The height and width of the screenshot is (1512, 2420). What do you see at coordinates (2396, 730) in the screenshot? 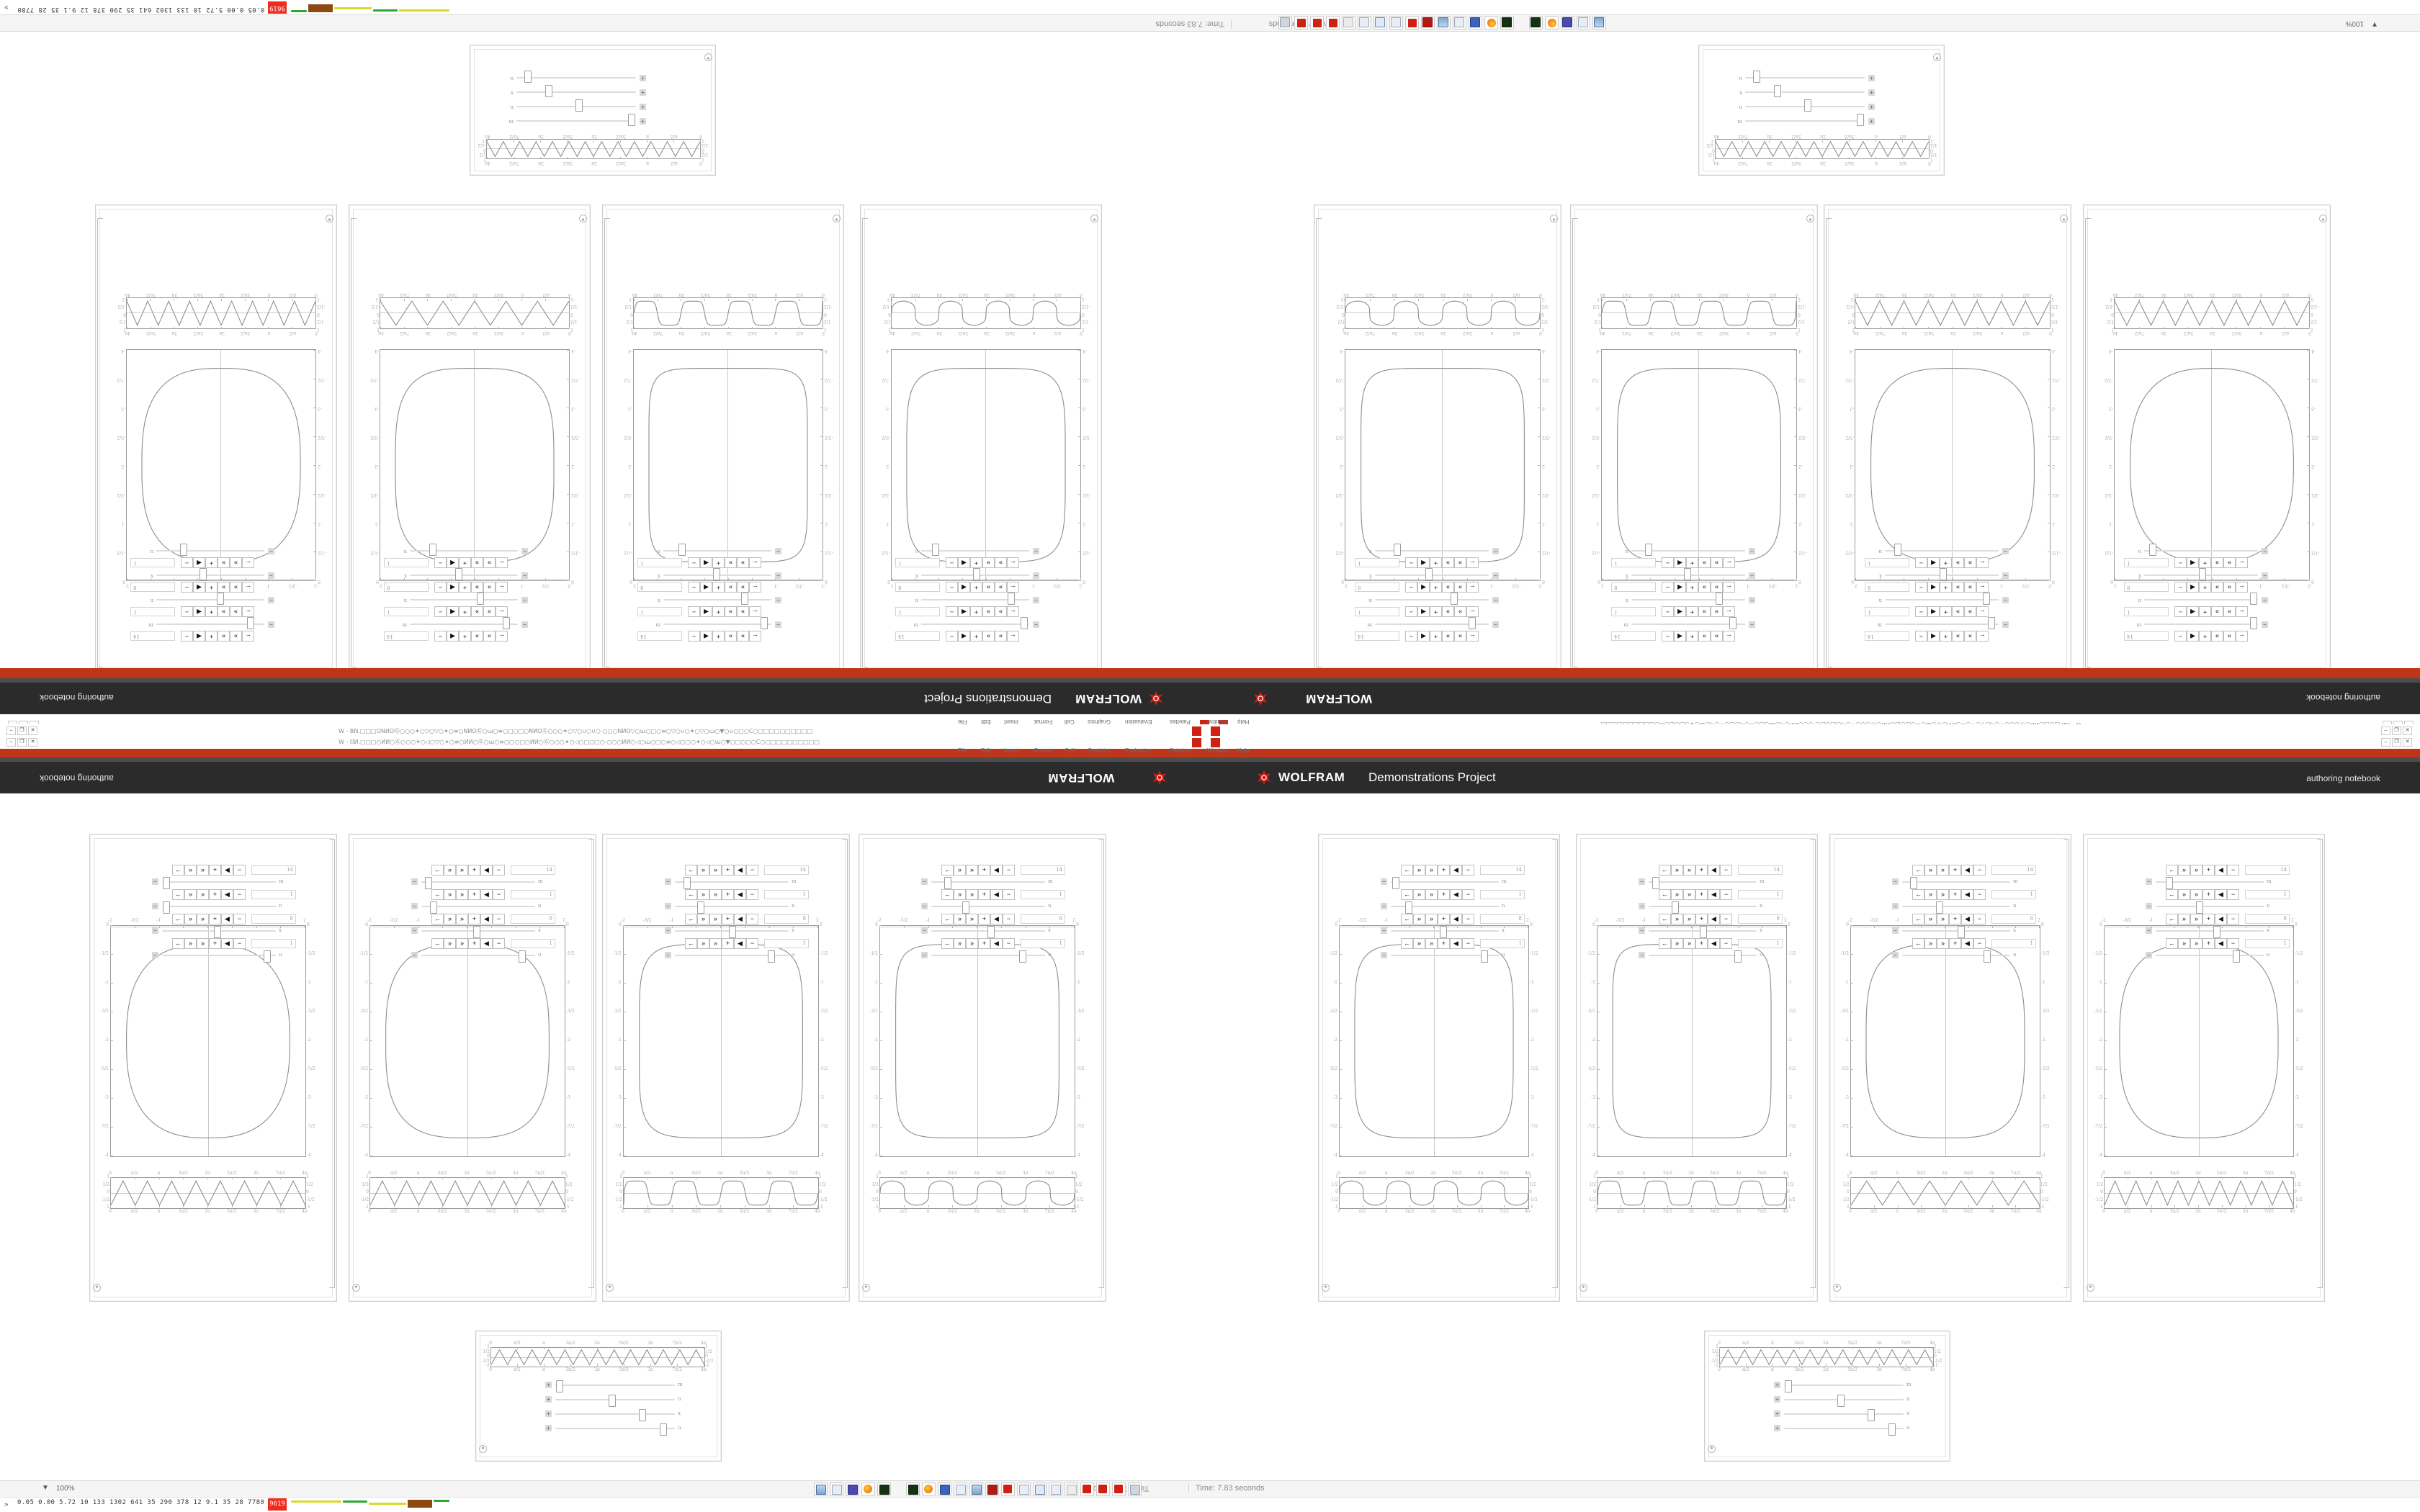
I see `win-restore-c: ❐` at bounding box center [2396, 730].